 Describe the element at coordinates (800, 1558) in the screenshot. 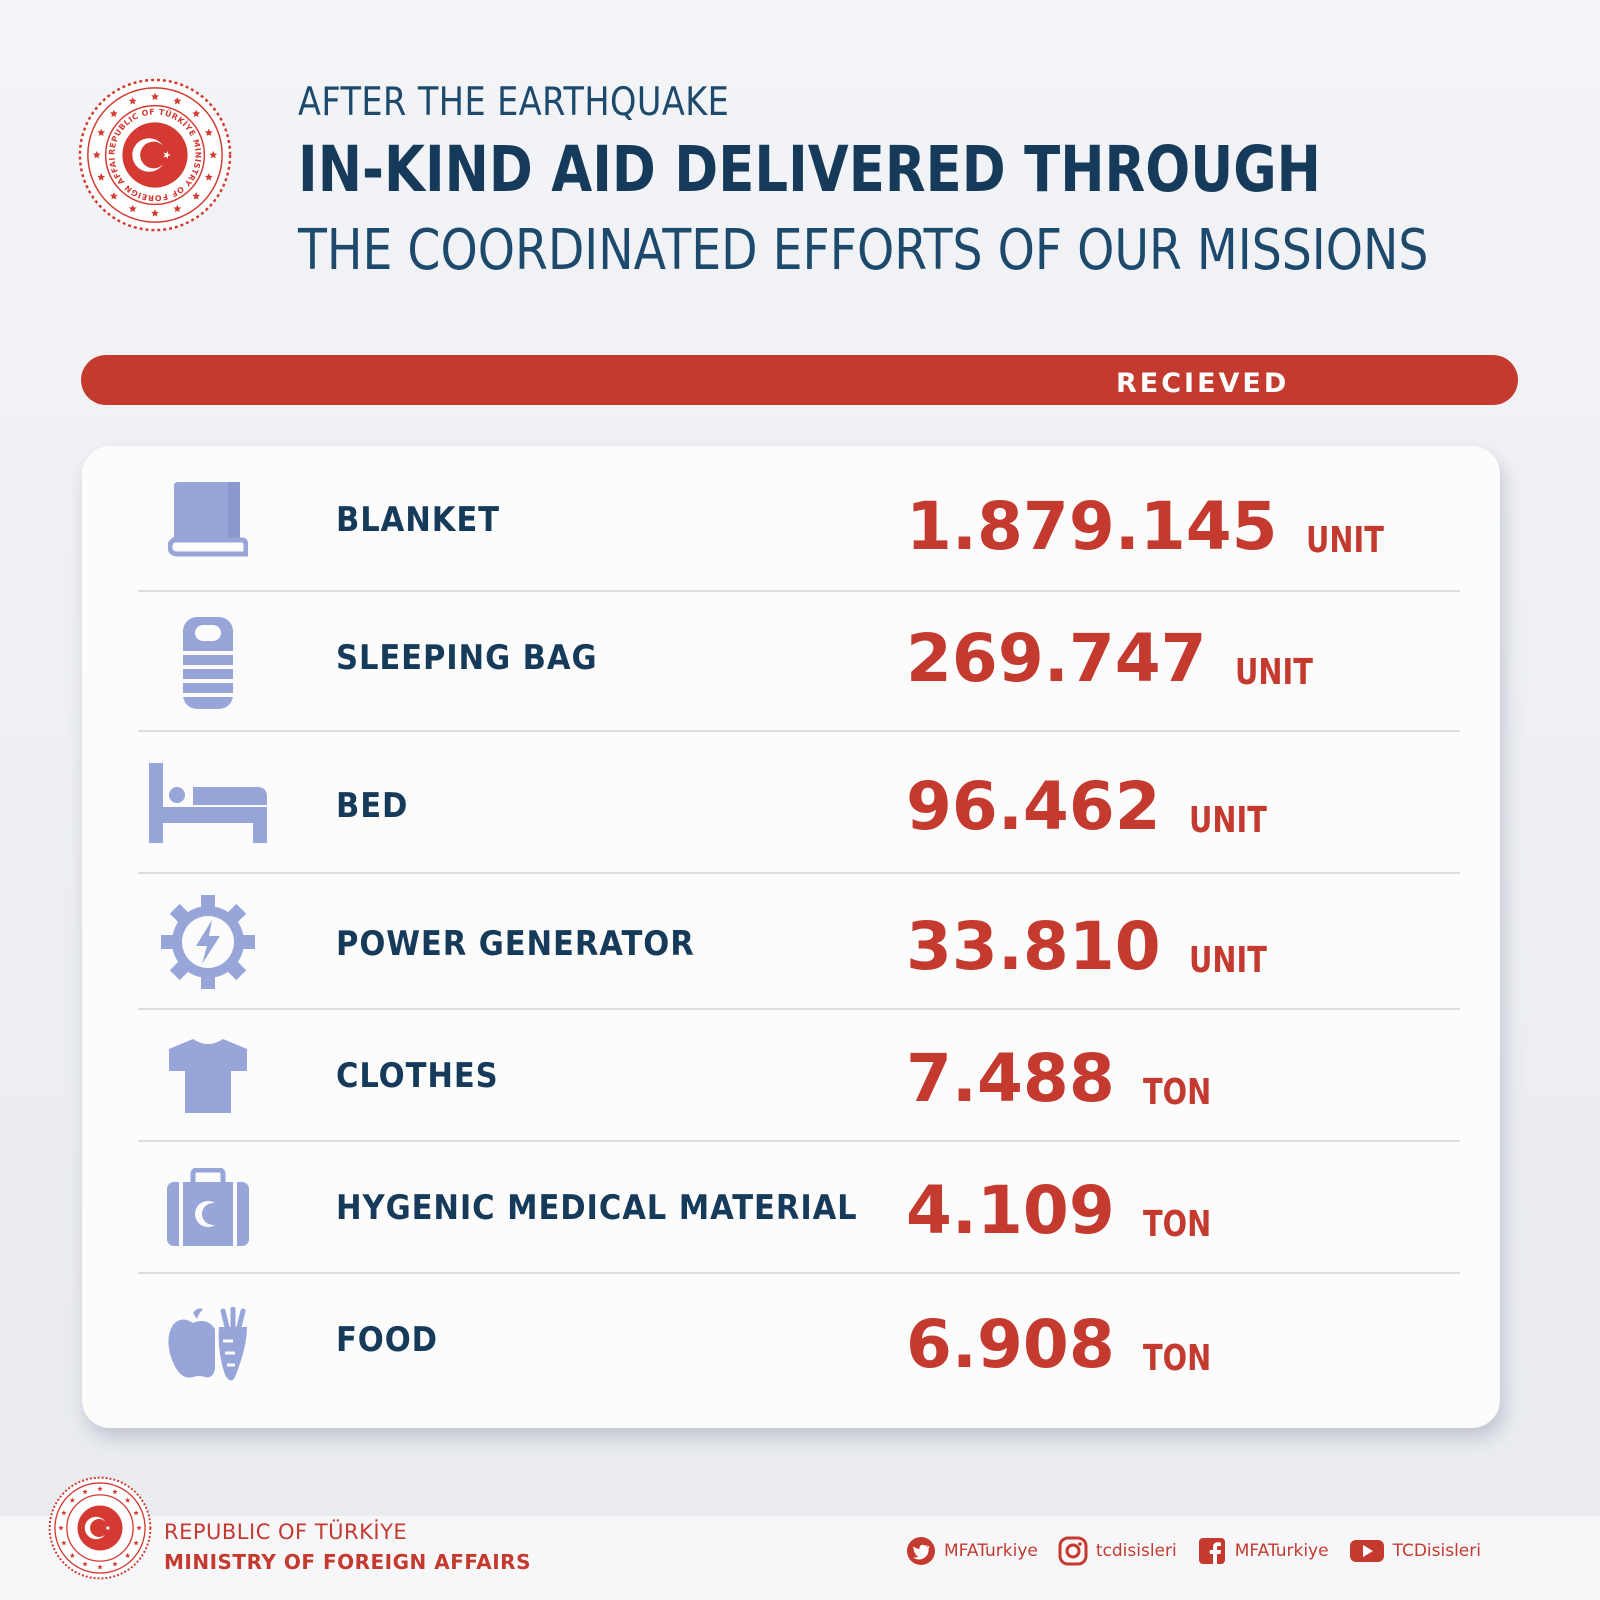

I see `footer-bar` at that location.